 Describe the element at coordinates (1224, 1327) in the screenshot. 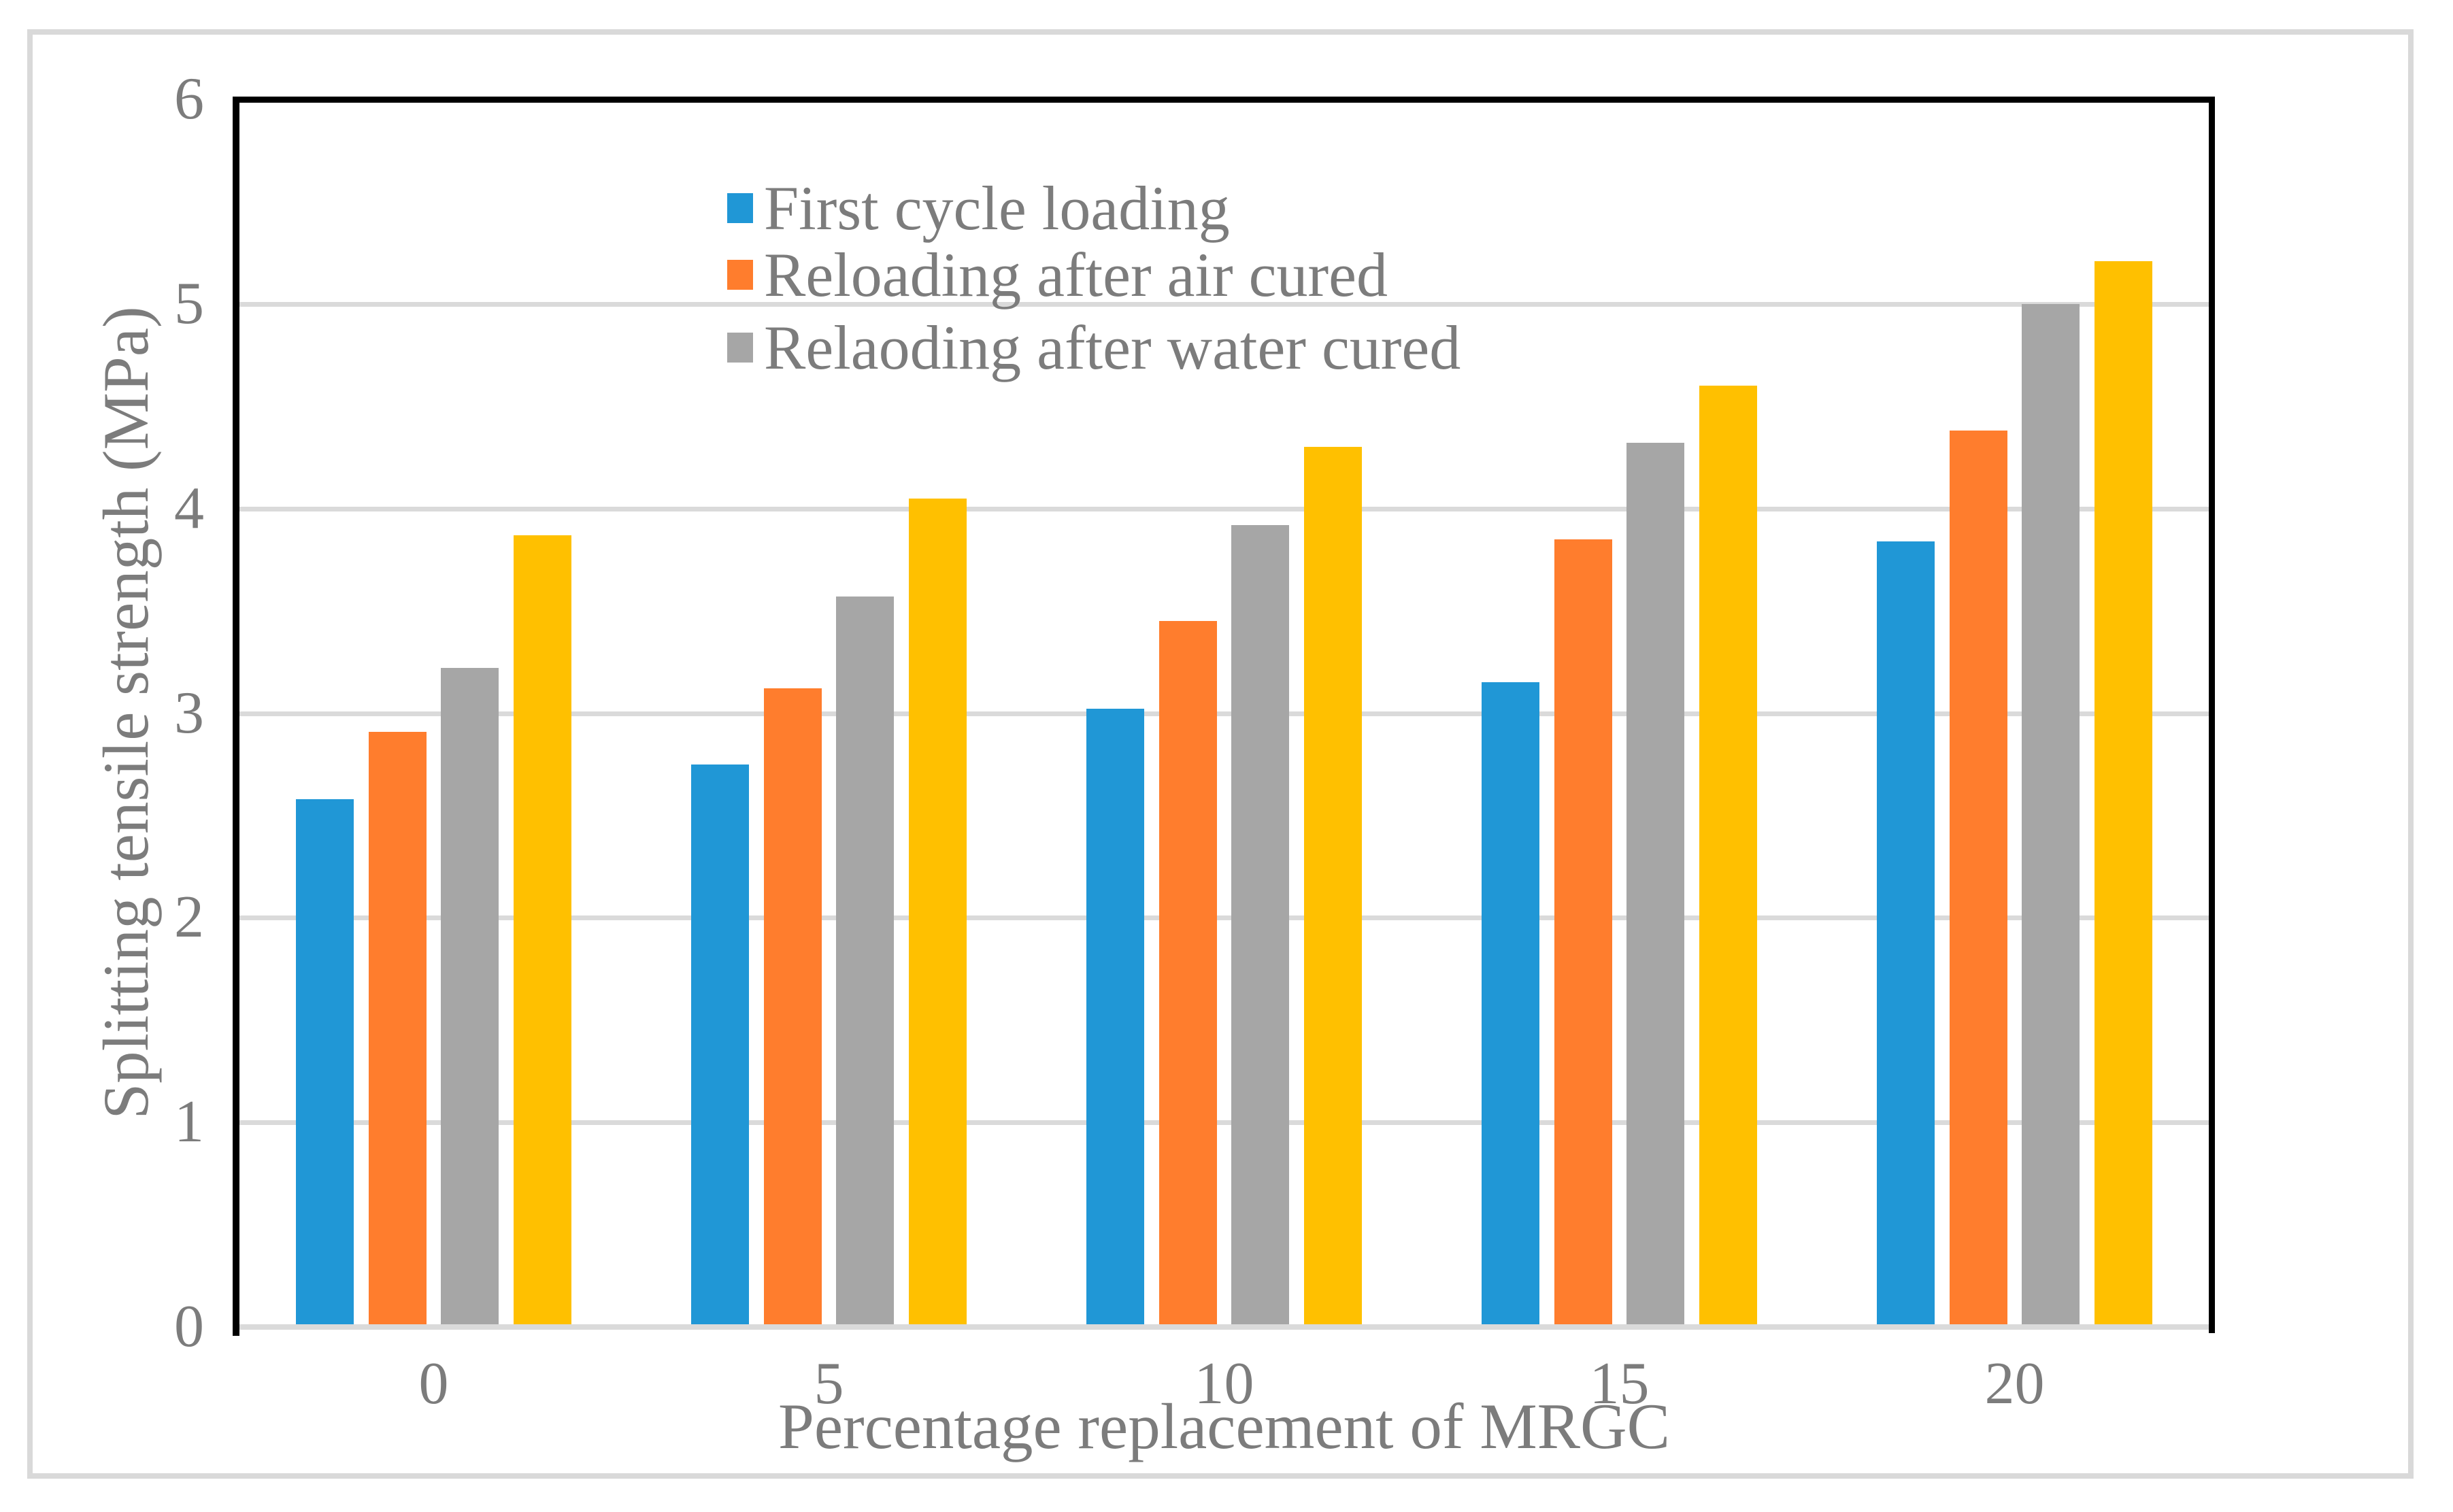

I see `x-axis-line` at that location.